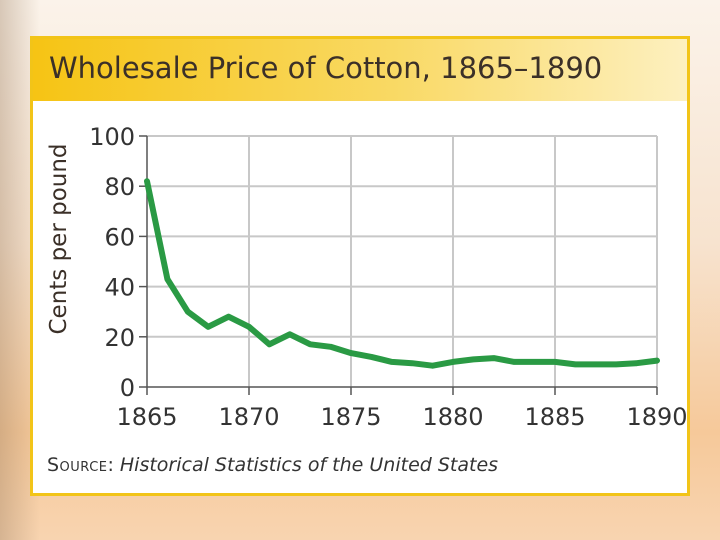 The image size is (720, 540). I want to click on x-tick-label: 1875, so click(350, 417).